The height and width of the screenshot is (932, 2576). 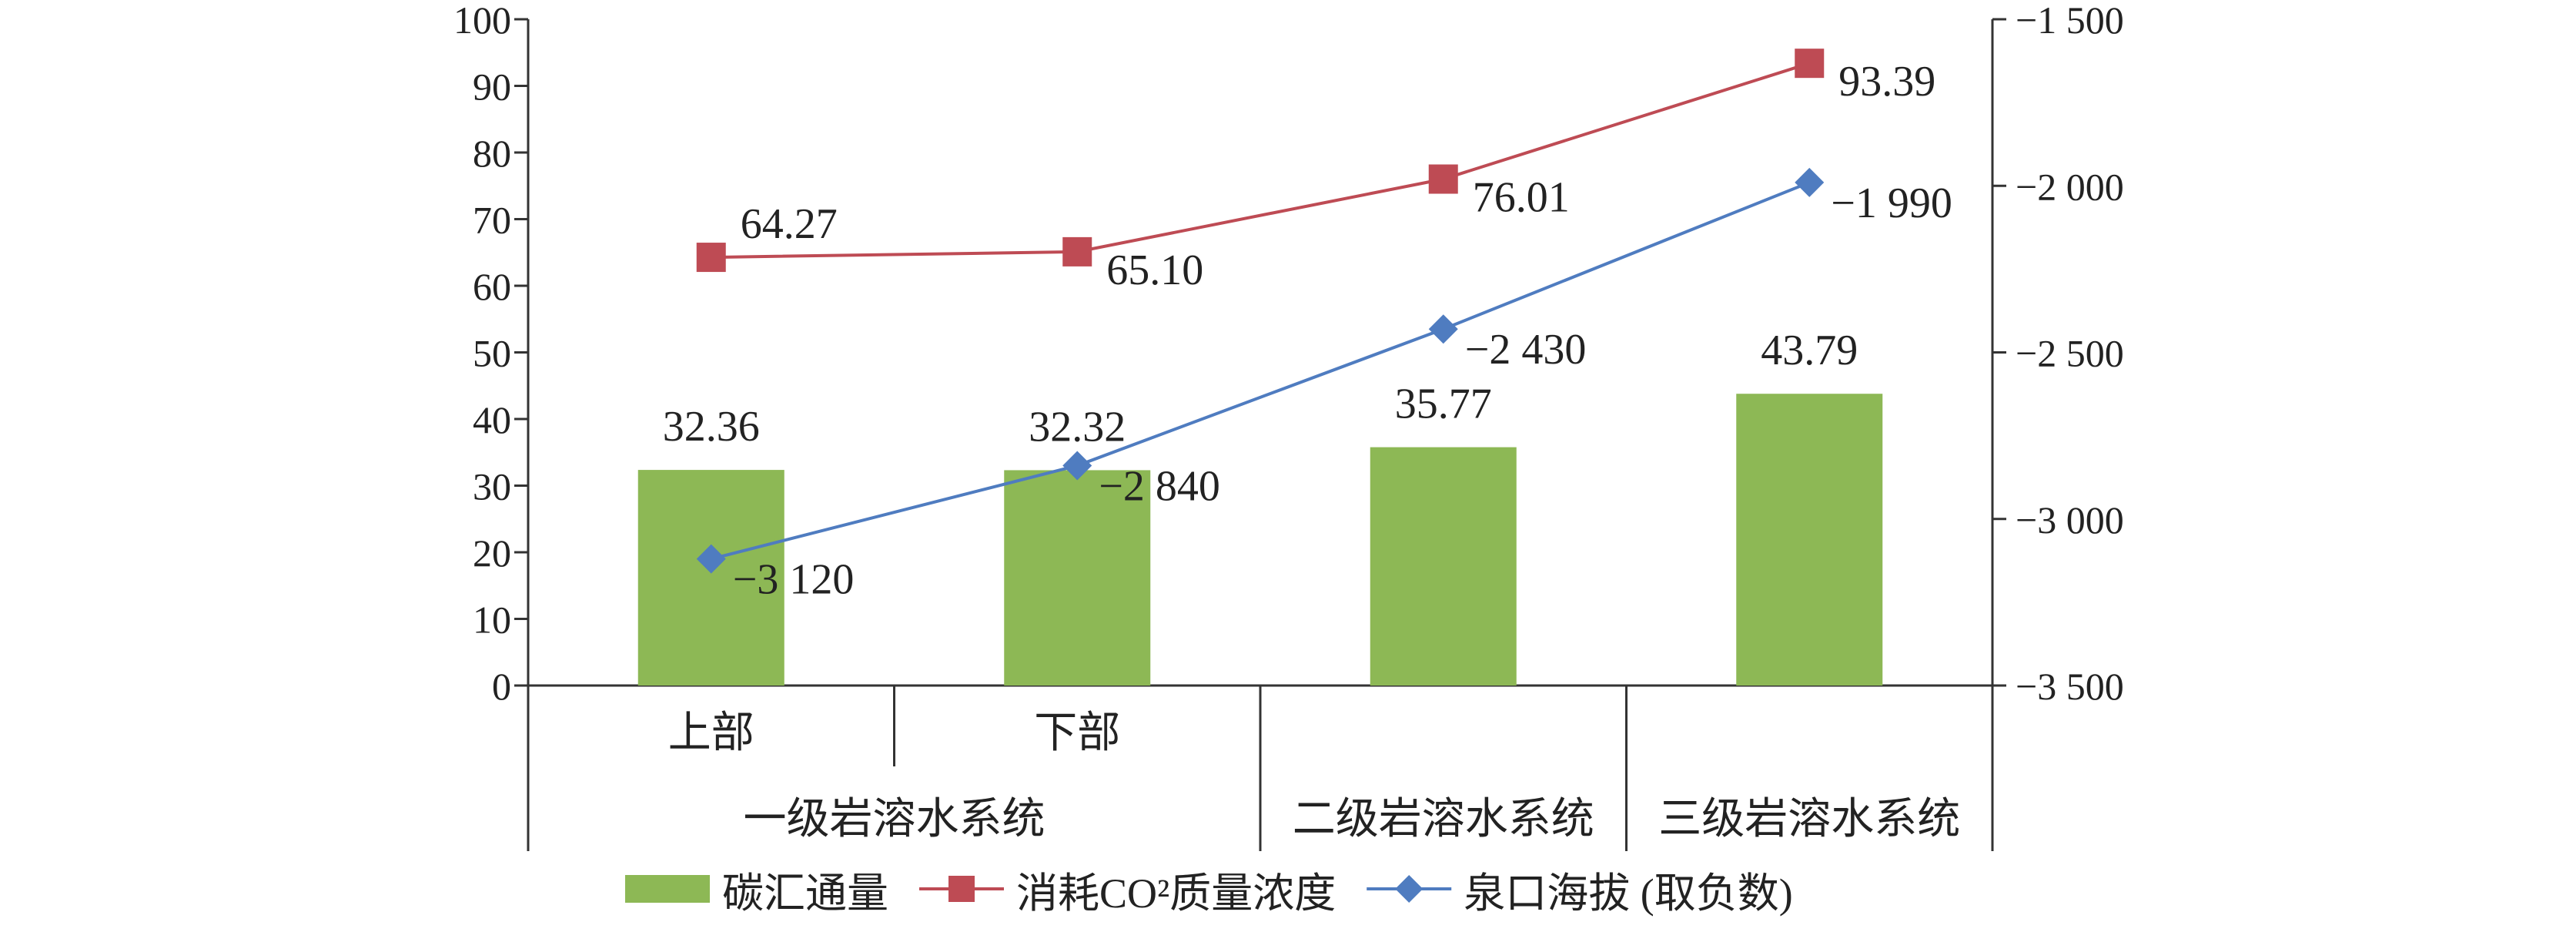 I want to click on right-axis-tick-label: −2 000, so click(x=2070, y=186).